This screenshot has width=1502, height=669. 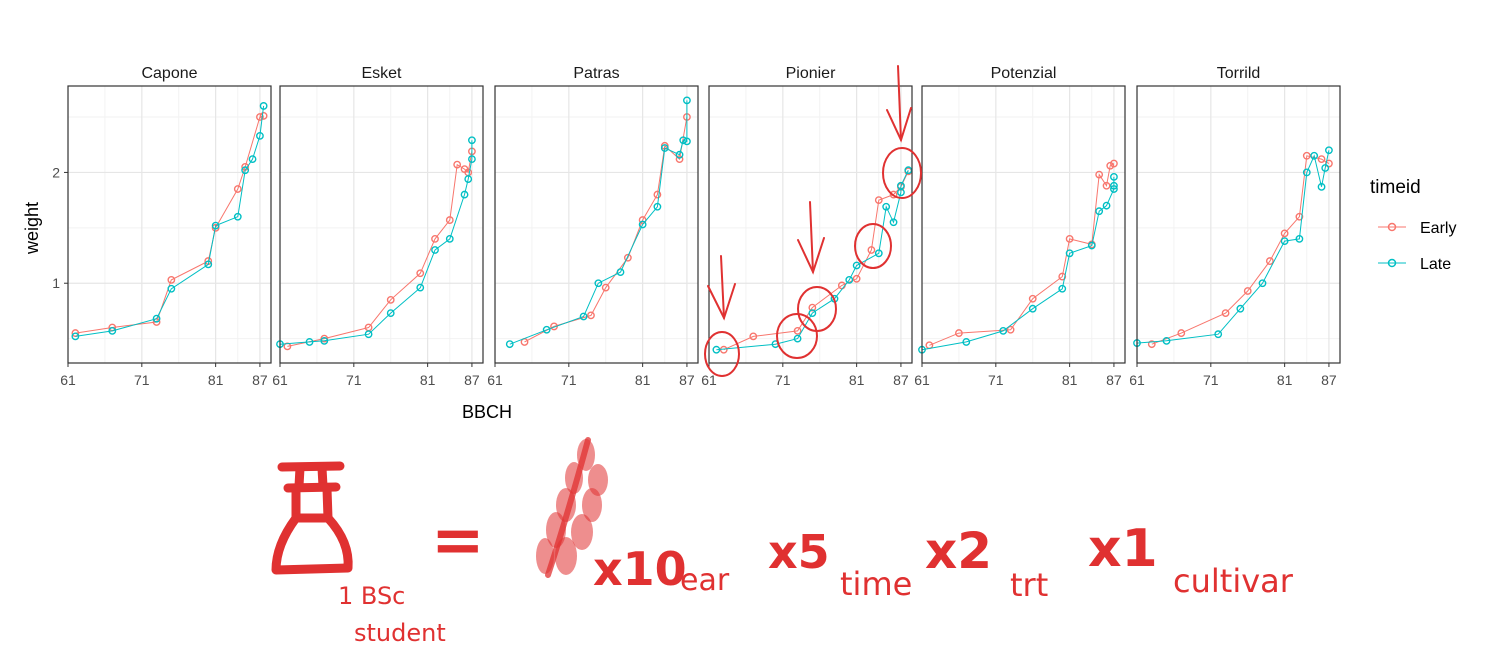 What do you see at coordinates (381, 73) in the screenshot?
I see `panel-title-esket: Esket` at bounding box center [381, 73].